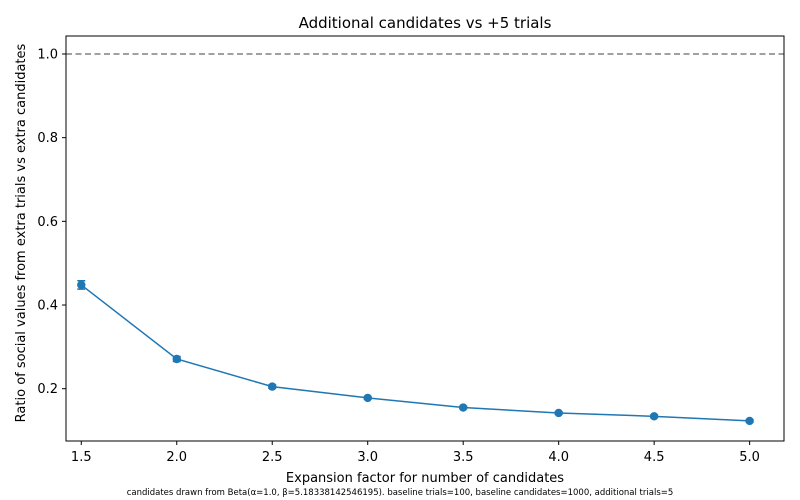  I want to click on x-tick-label: 4.5, so click(654, 457).